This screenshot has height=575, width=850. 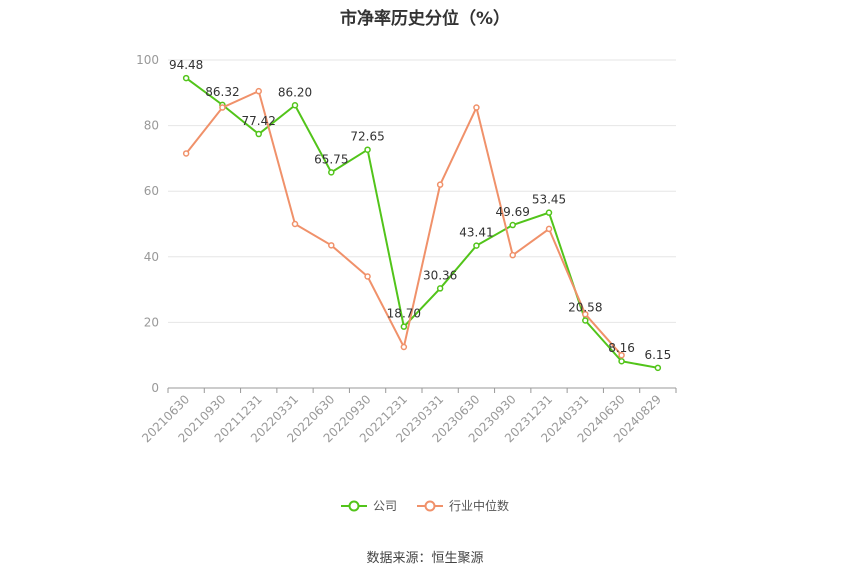 What do you see at coordinates (476, 233) in the screenshot?
I see `data-label: 43.41` at bounding box center [476, 233].